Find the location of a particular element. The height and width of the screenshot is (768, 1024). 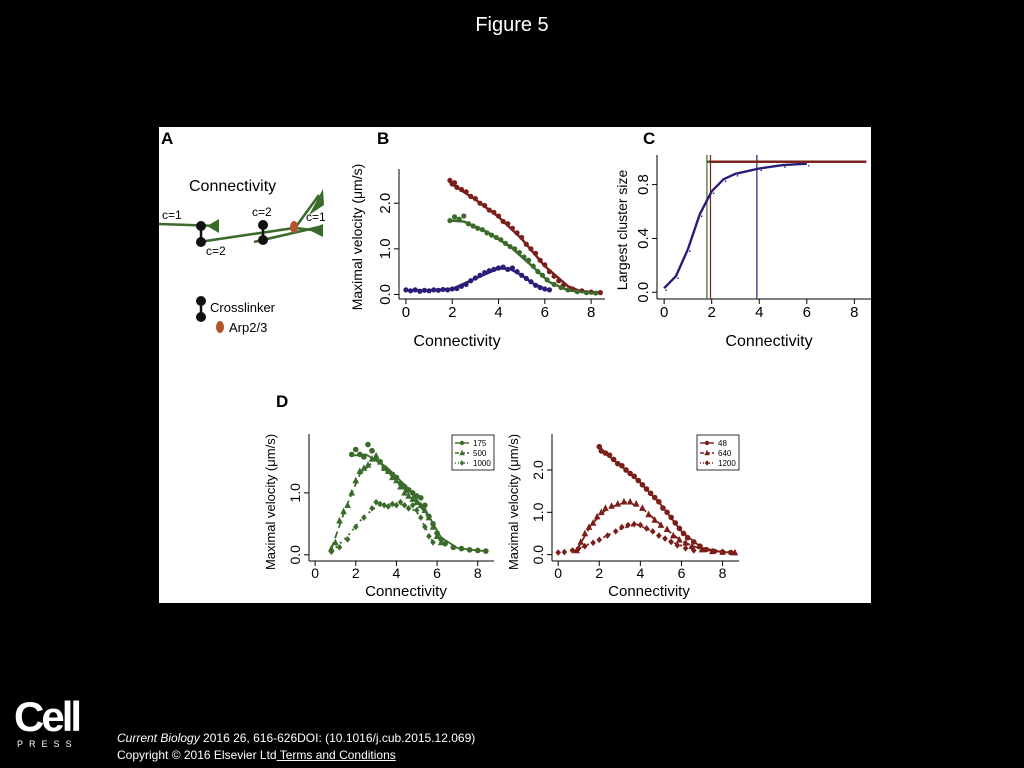

panel-d-left-x-tick-label: 2 is located at coordinates (356, 573).